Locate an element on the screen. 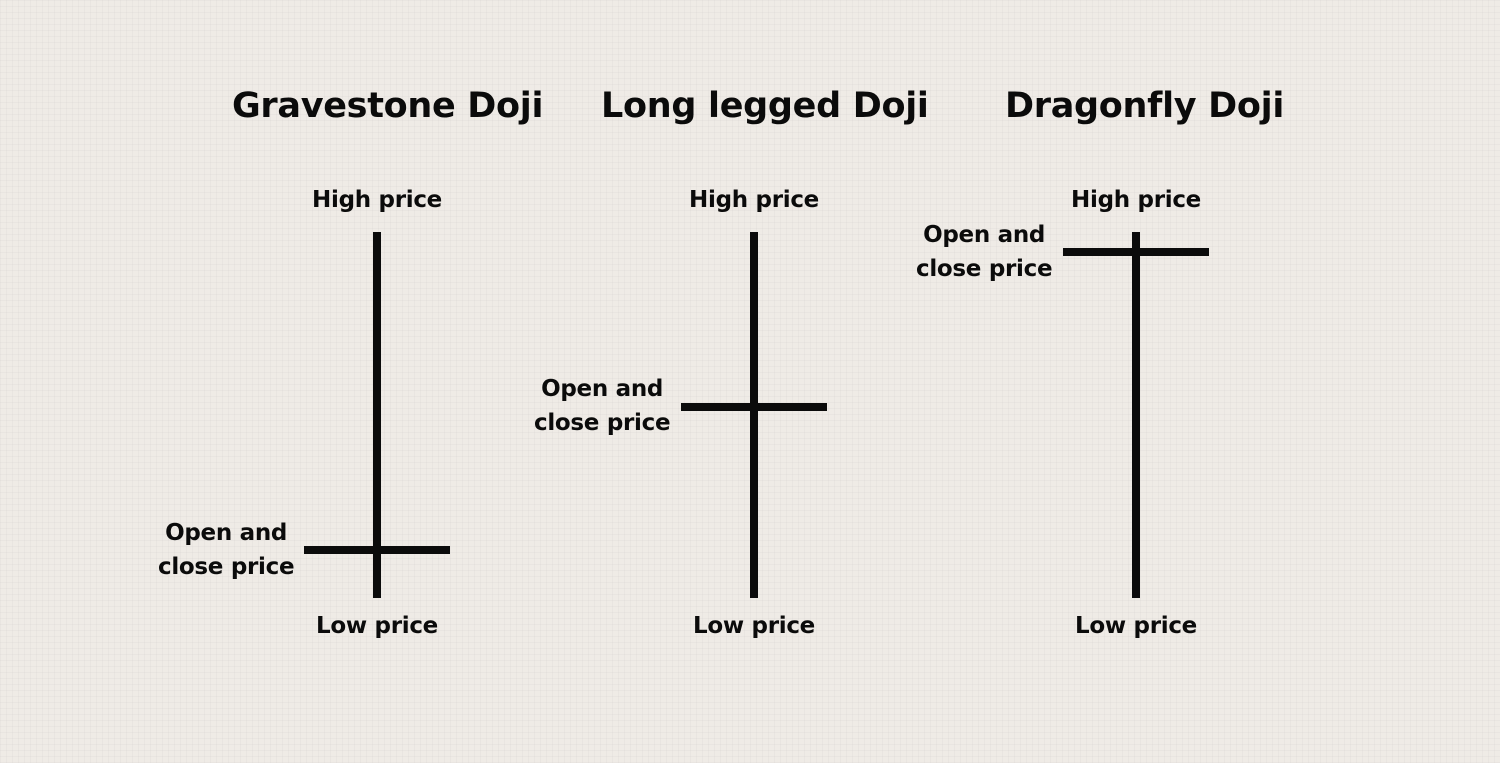 The width and height of the screenshot is (1500, 763). pattern-title: Long legged Doji is located at coordinates (765, 106).